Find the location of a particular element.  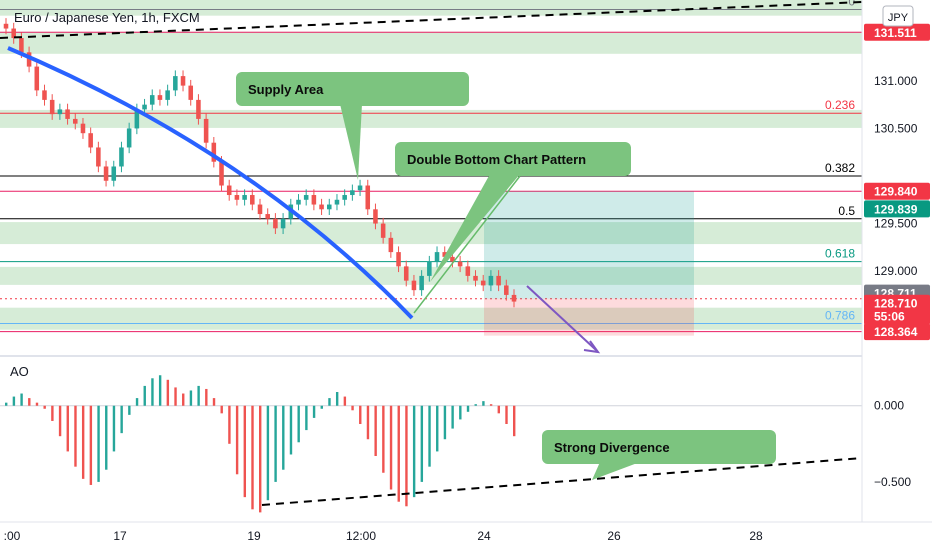

supply-area-callout: Supply Area is located at coordinates (352, 126).